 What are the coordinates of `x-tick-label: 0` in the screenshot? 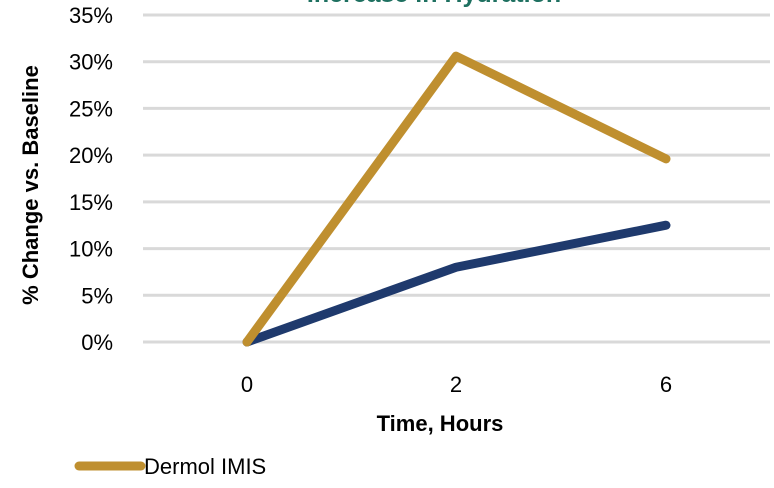 It's located at (247, 384).